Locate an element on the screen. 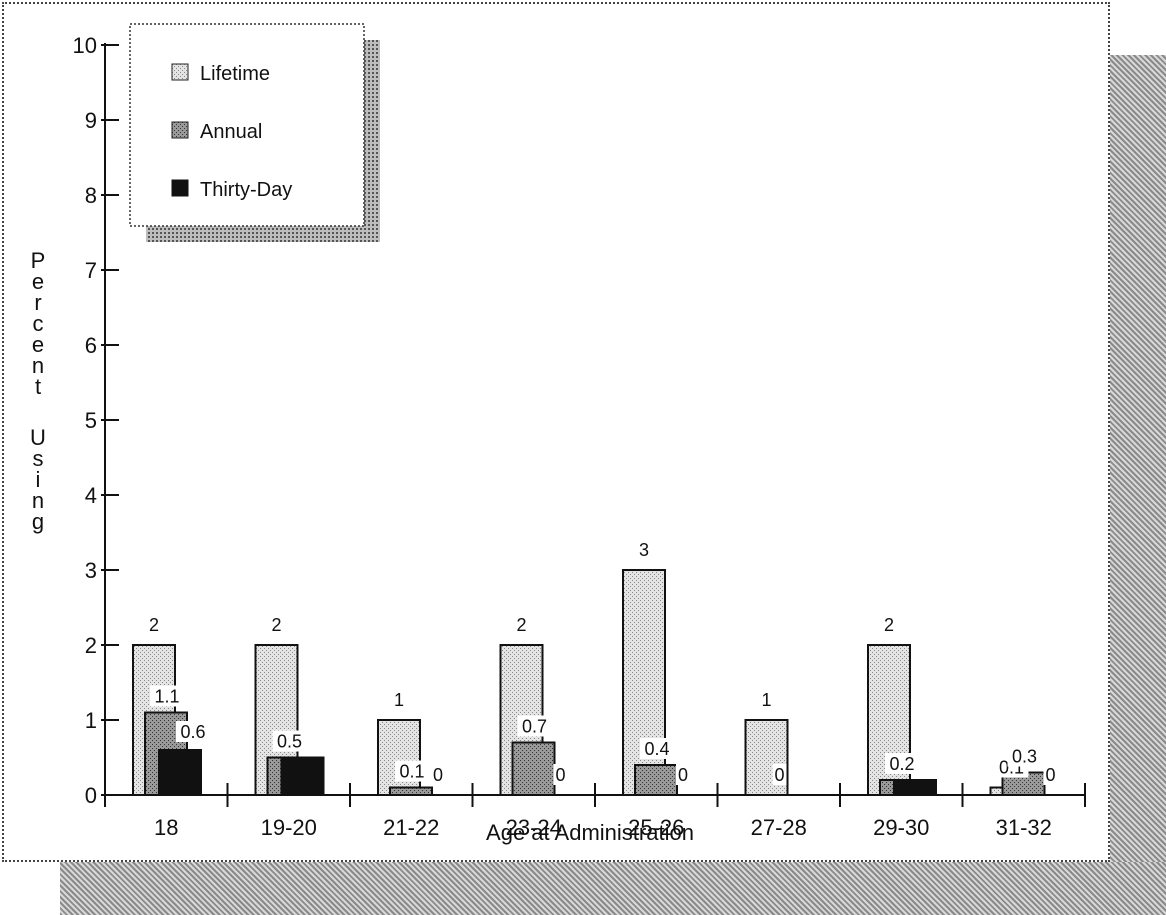 This screenshot has width=1166, height=915. legend-box is located at coordinates (247, 125).